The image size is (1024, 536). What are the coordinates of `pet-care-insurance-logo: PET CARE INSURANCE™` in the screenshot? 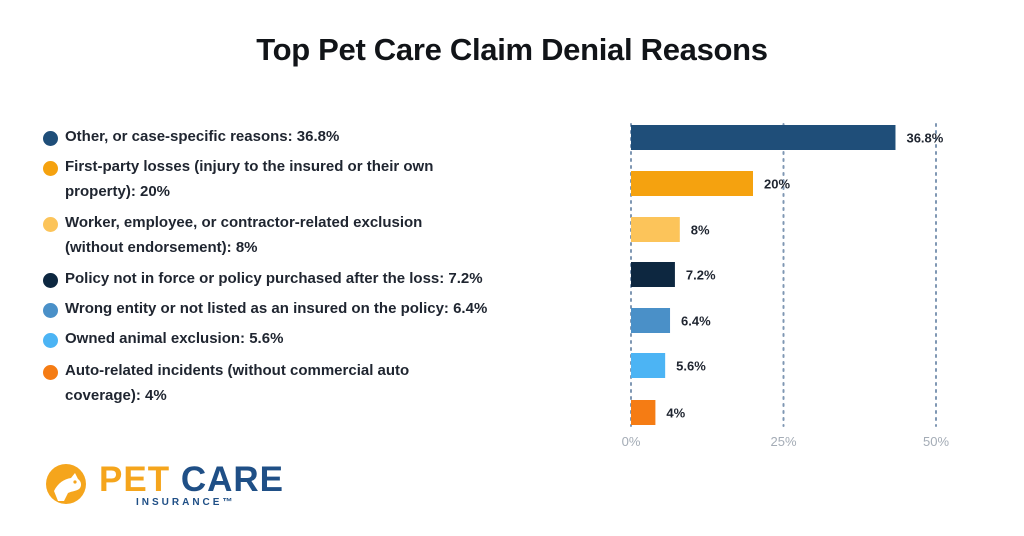 It's located at (163, 488).